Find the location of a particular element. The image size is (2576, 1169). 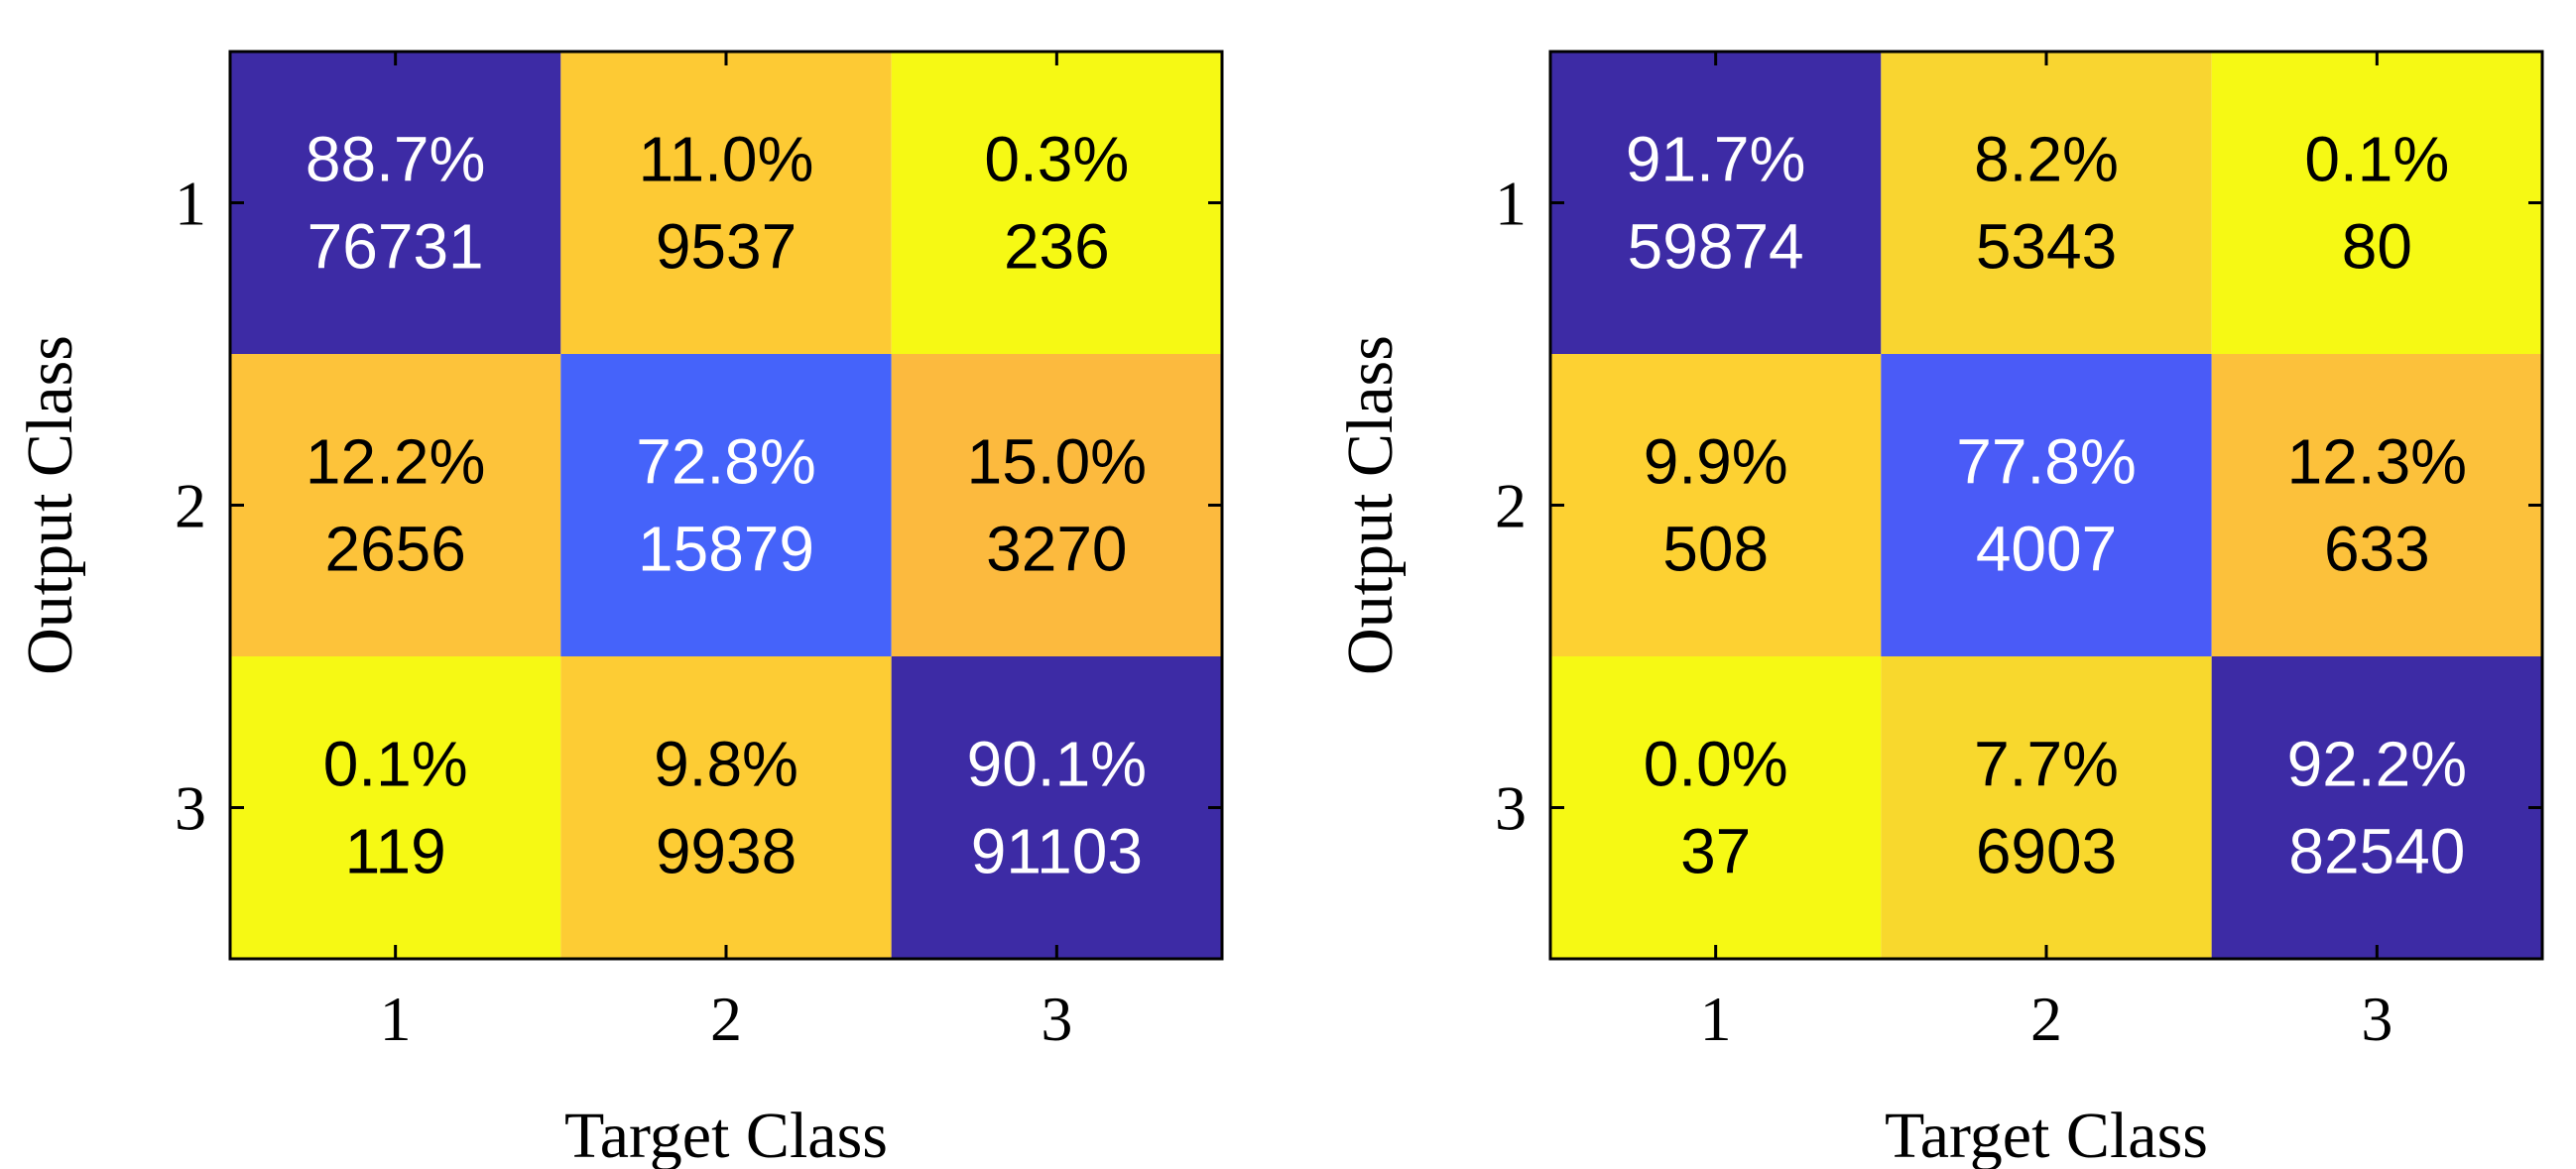

cell-count: 37 is located at coordinates (1715, 851).